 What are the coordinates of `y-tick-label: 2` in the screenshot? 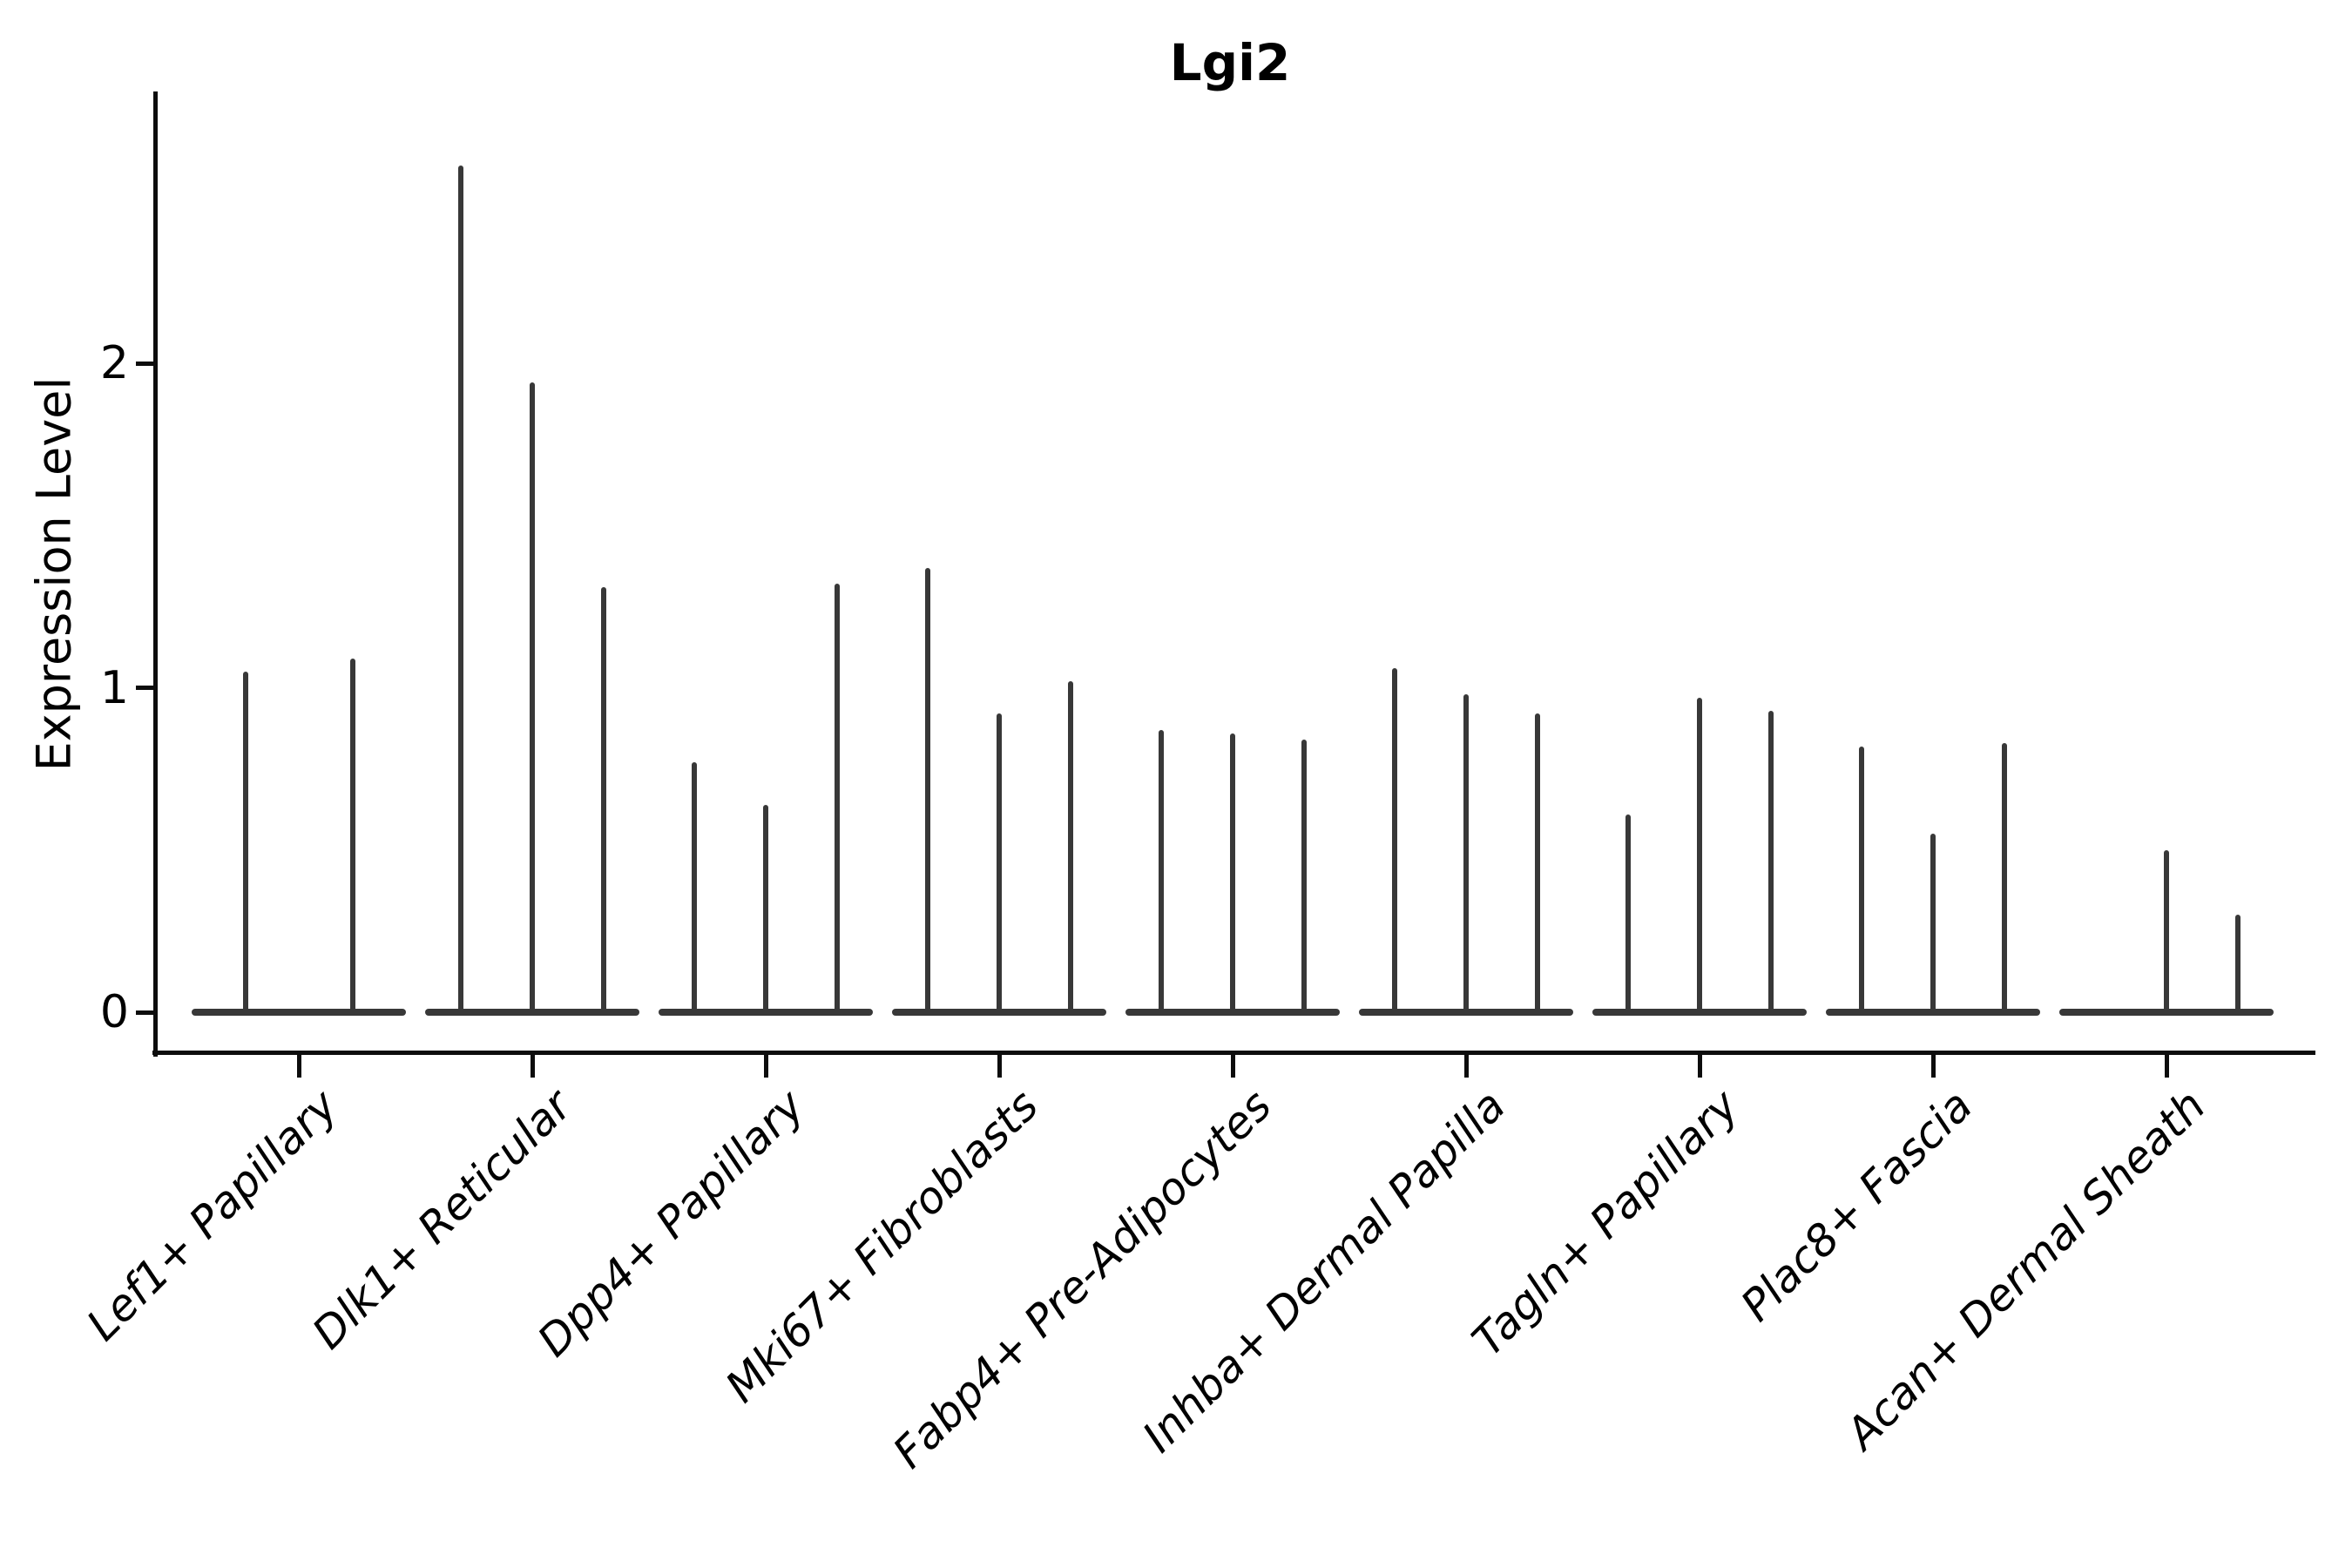 It's located at (114, 363).